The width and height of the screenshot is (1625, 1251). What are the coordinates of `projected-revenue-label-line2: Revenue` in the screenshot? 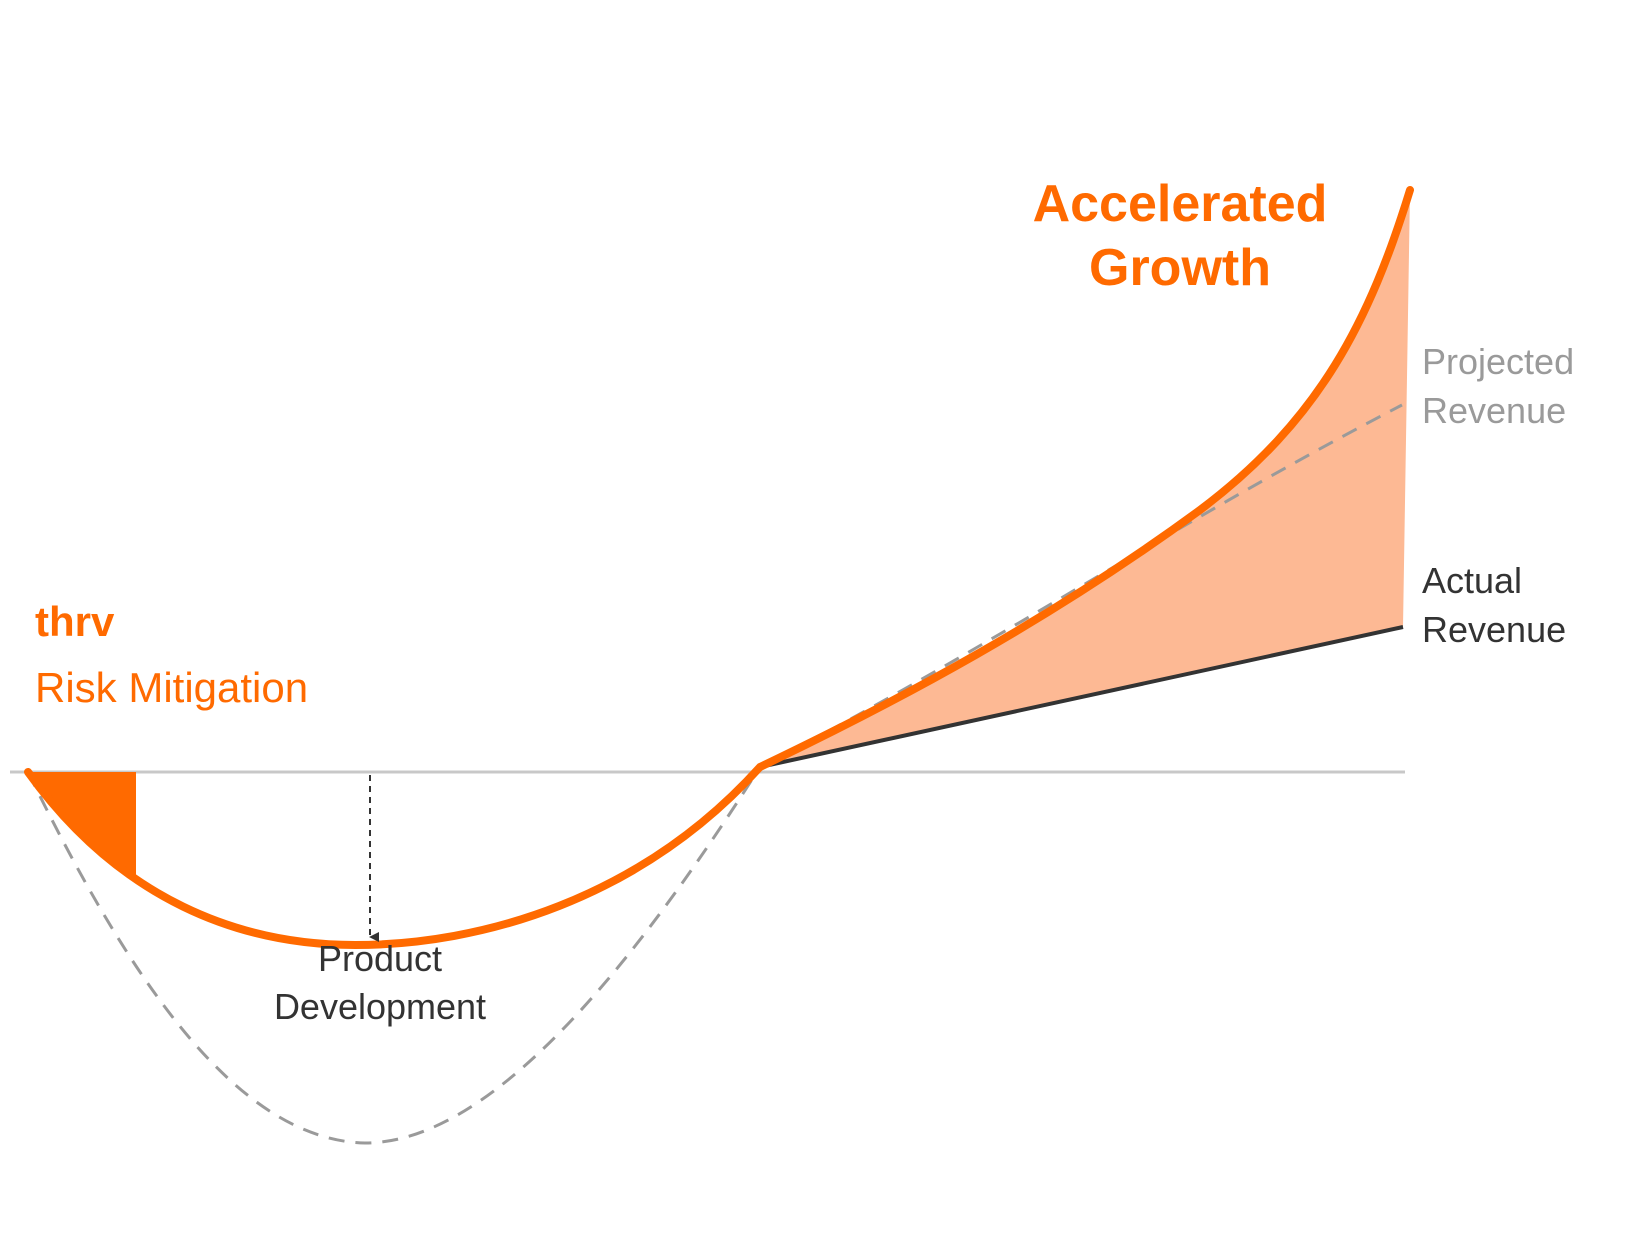 It's located at (1494, 410).